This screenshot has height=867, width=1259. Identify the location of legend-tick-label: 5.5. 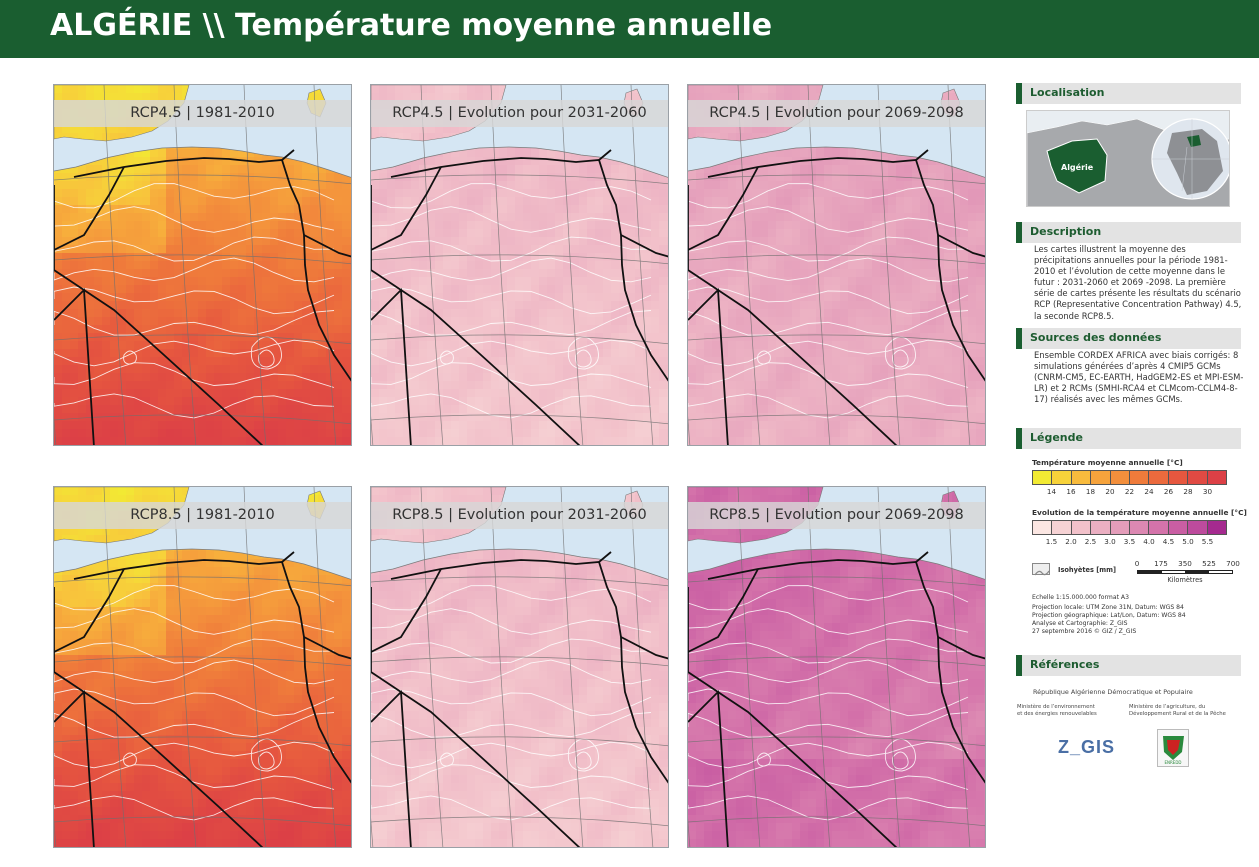
(1207, 541).